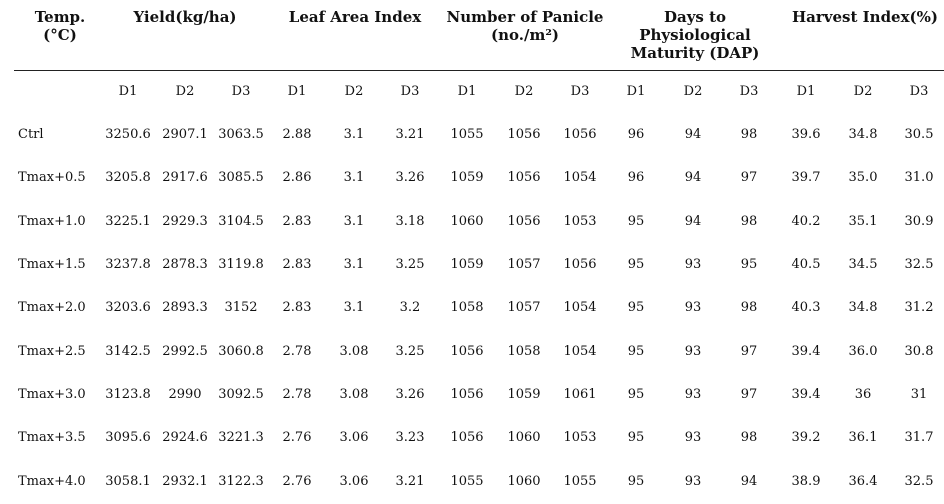 This screenshot has height=504, width=944. What do you see at coordinates (863, 437) in the screenshot?
I see `table-cell: 36.1` at bounding box center [863, 437].